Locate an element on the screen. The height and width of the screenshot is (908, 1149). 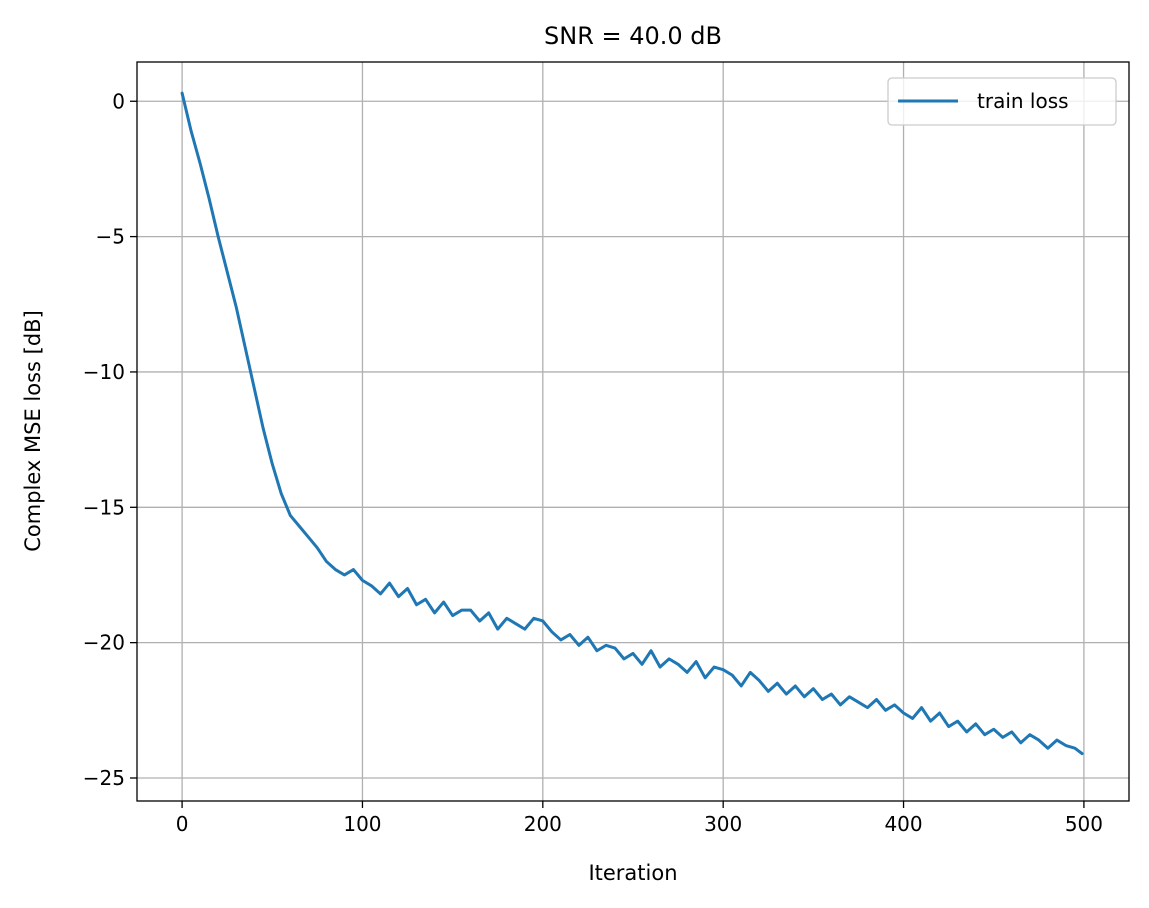
y-tick-label: −5 is located at coordinates (110, 237).